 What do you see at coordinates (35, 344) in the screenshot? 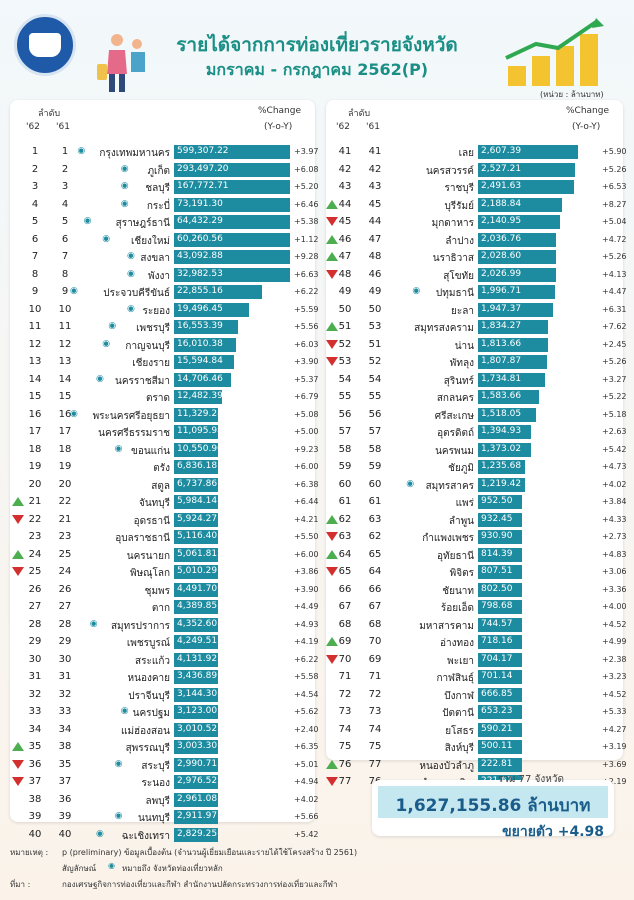
I see `rank-2562: 12` at bounding box center [35, 344].